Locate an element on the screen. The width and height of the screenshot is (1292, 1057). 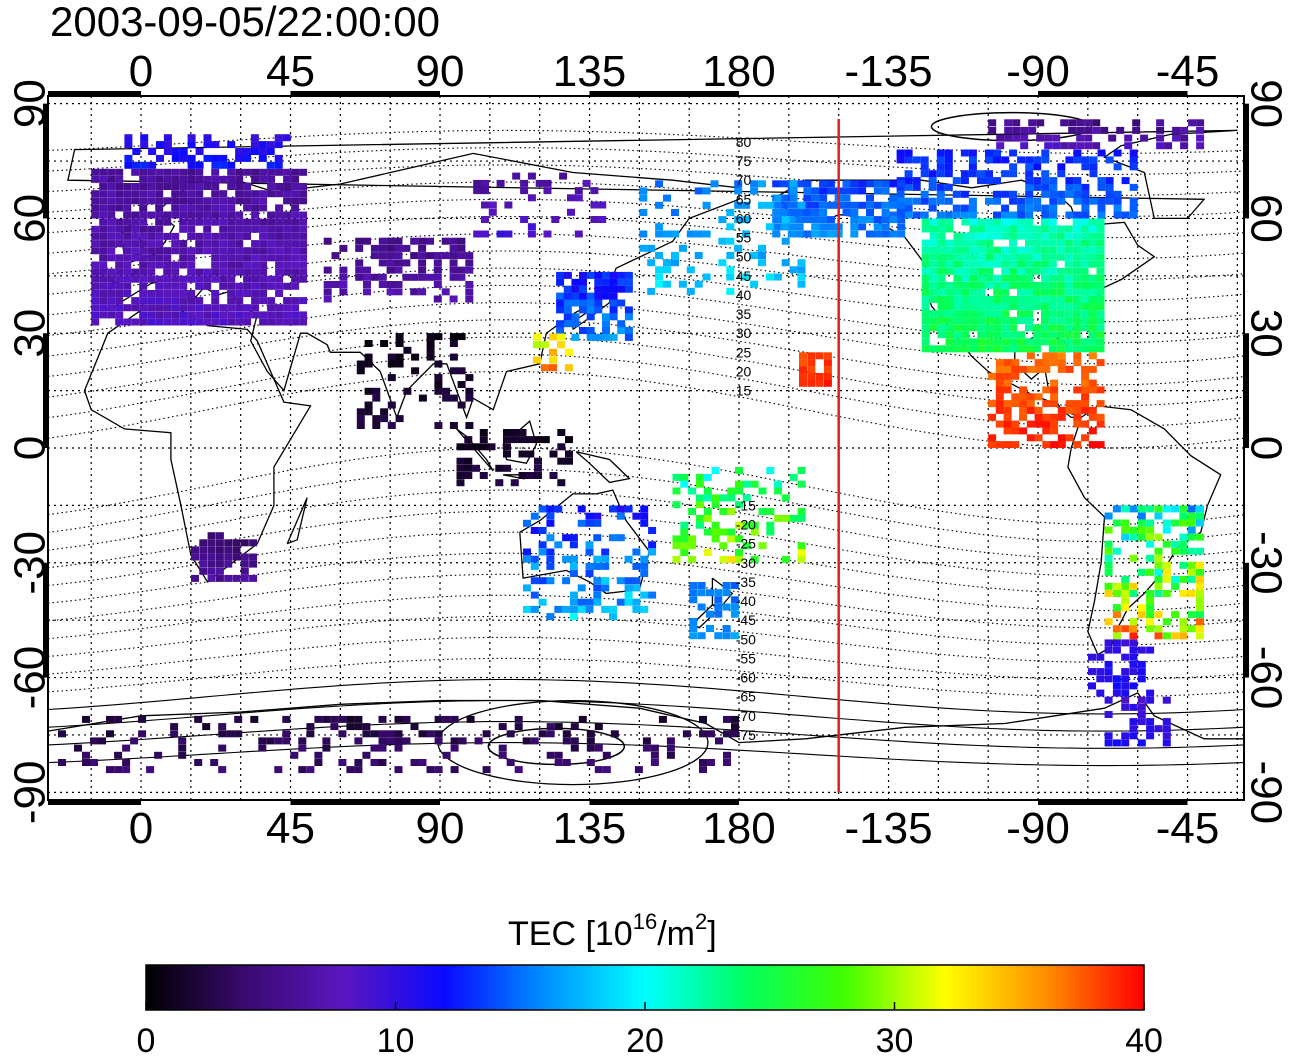
contour-label-55: 55 is located at coordinates (744, 238).